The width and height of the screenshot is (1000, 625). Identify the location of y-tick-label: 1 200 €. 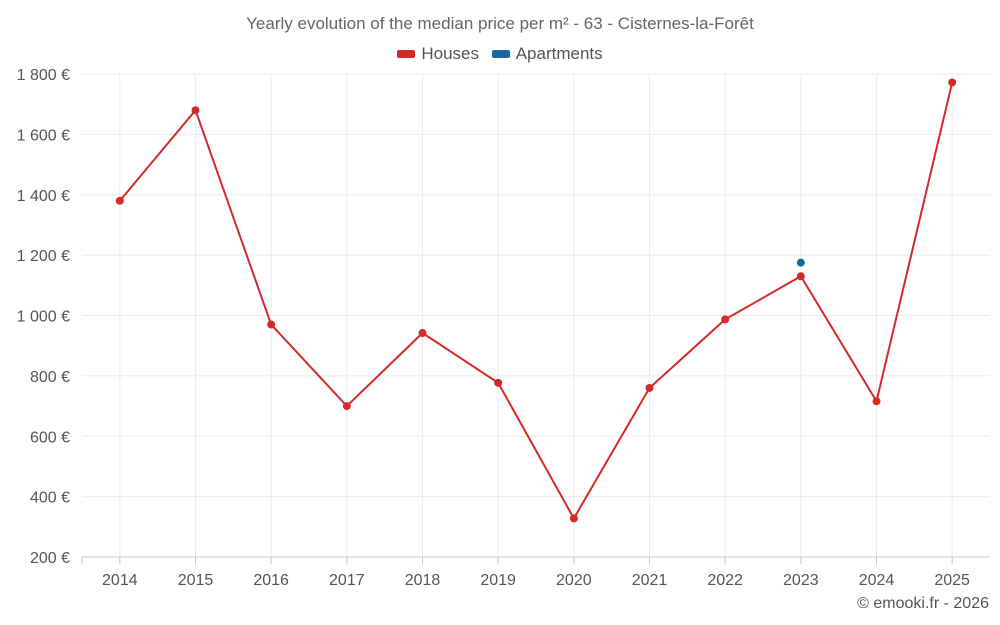
(43, 256).